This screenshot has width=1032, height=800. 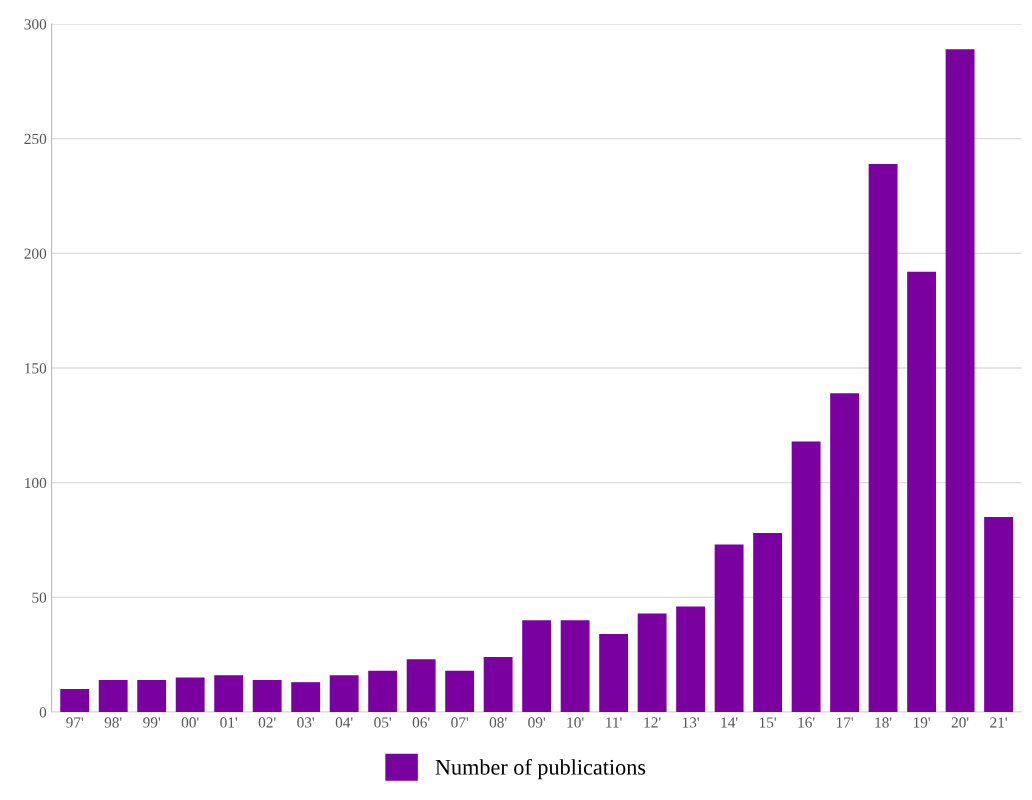 I want to click on x-tick-label: 08', so click(x=498, y=722).